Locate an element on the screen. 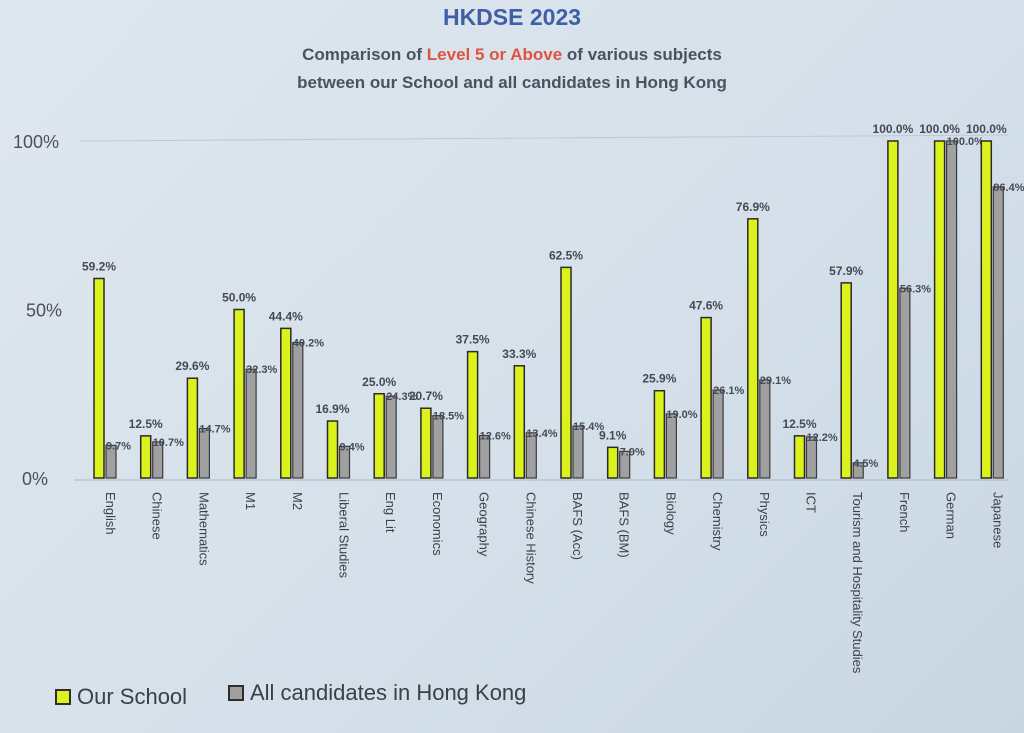  data-label-hong-kong: 29.1% is located at coordinates (775, 381).